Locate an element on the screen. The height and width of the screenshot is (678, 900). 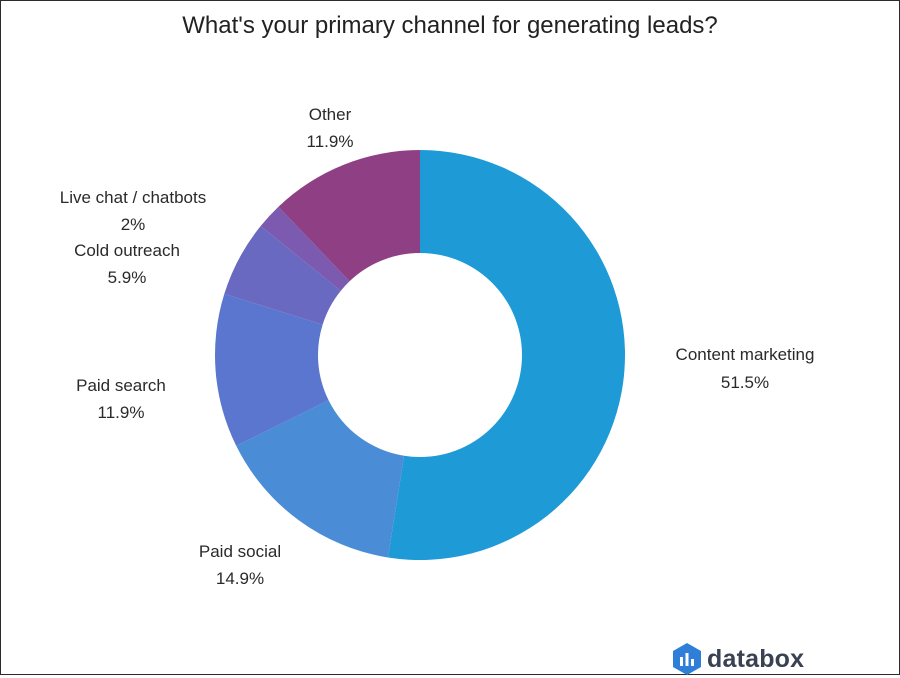
slice-paid-search is located at coordinates (271, 369).